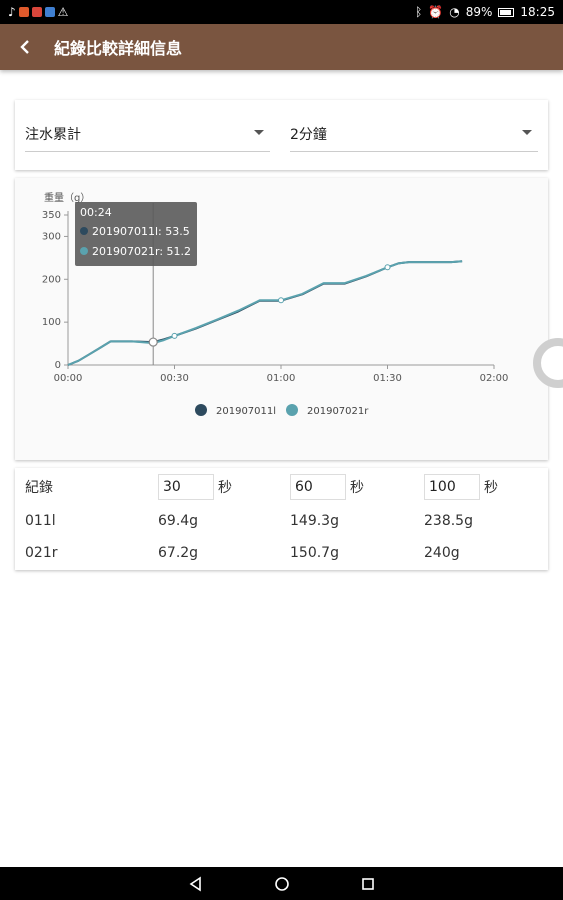  Describe the element at coordinates (49, 12) in the screenshot. I see `image-notification-icon` at that location.